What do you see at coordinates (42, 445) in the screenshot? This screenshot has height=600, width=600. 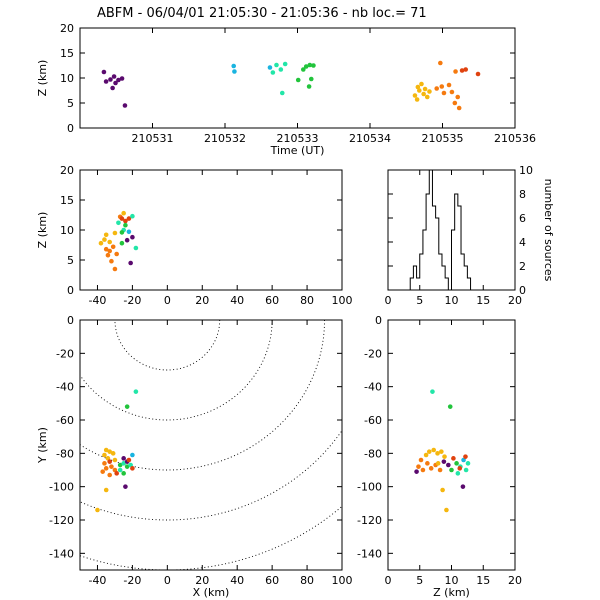 I see `y-axis-label: Y (km)` at bounding box center [42, 445].